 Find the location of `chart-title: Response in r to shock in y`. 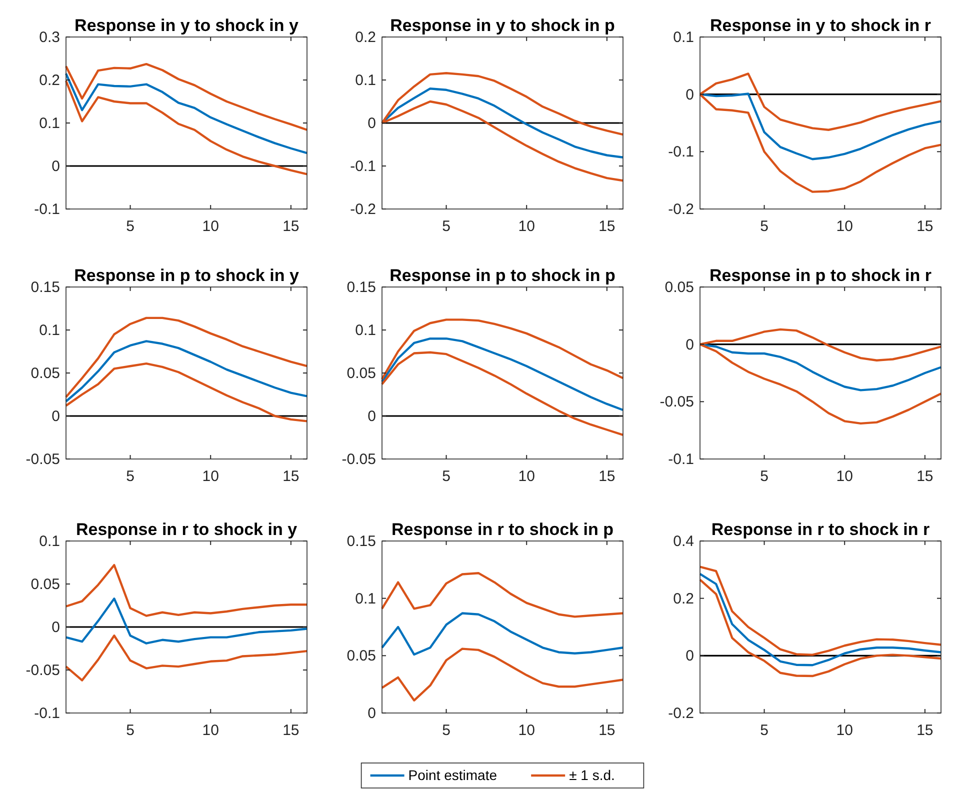

chart-title: Response in r to shock in y is located at coordinates (187, 529).